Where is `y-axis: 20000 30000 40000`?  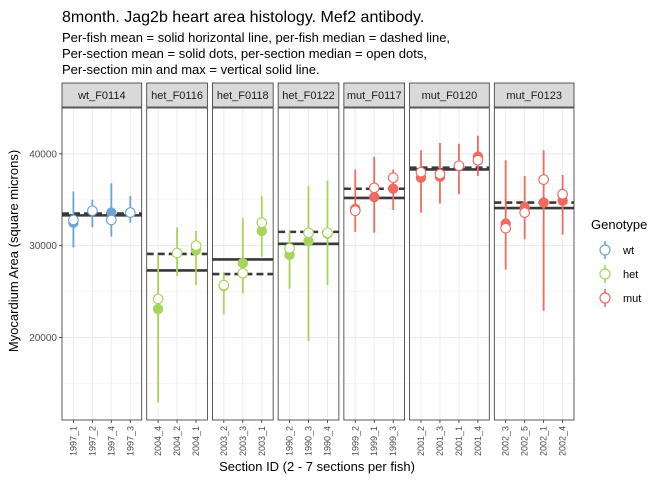 y-axis: 20000 30000 40000 is located at coordinates (45, 246).